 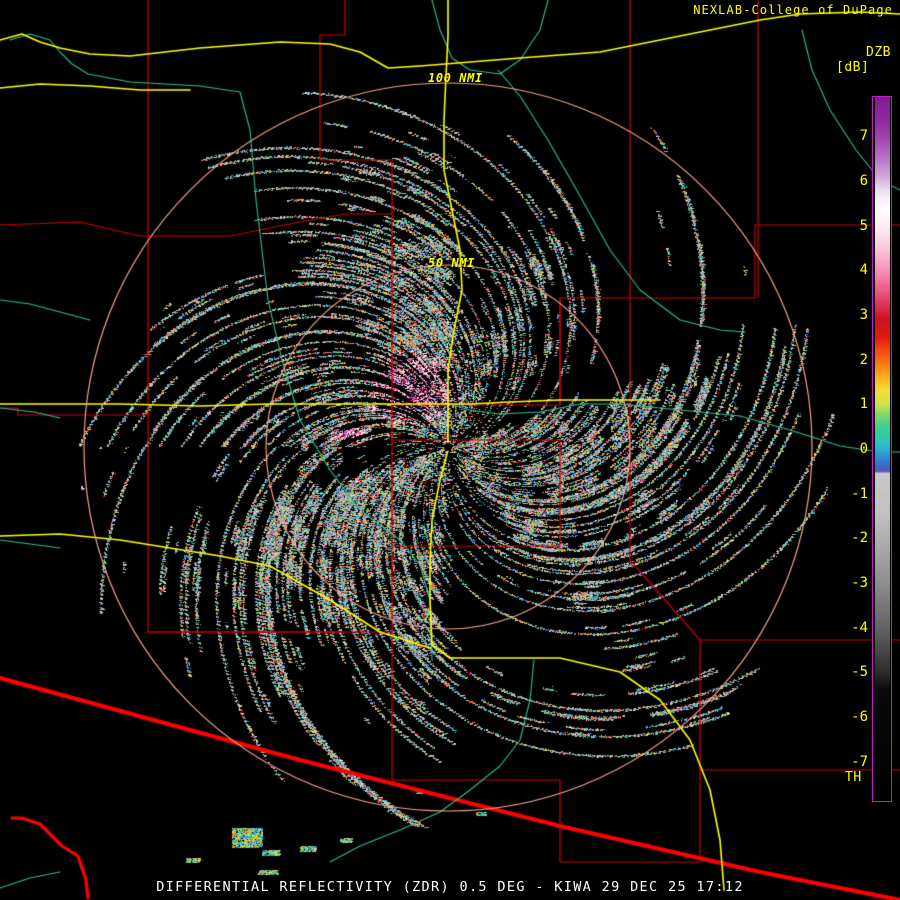 What do you see at coordinates (859, 538) in the screenshot?
I see `colorbar-tick: -2` at bounding box center [859, 538].